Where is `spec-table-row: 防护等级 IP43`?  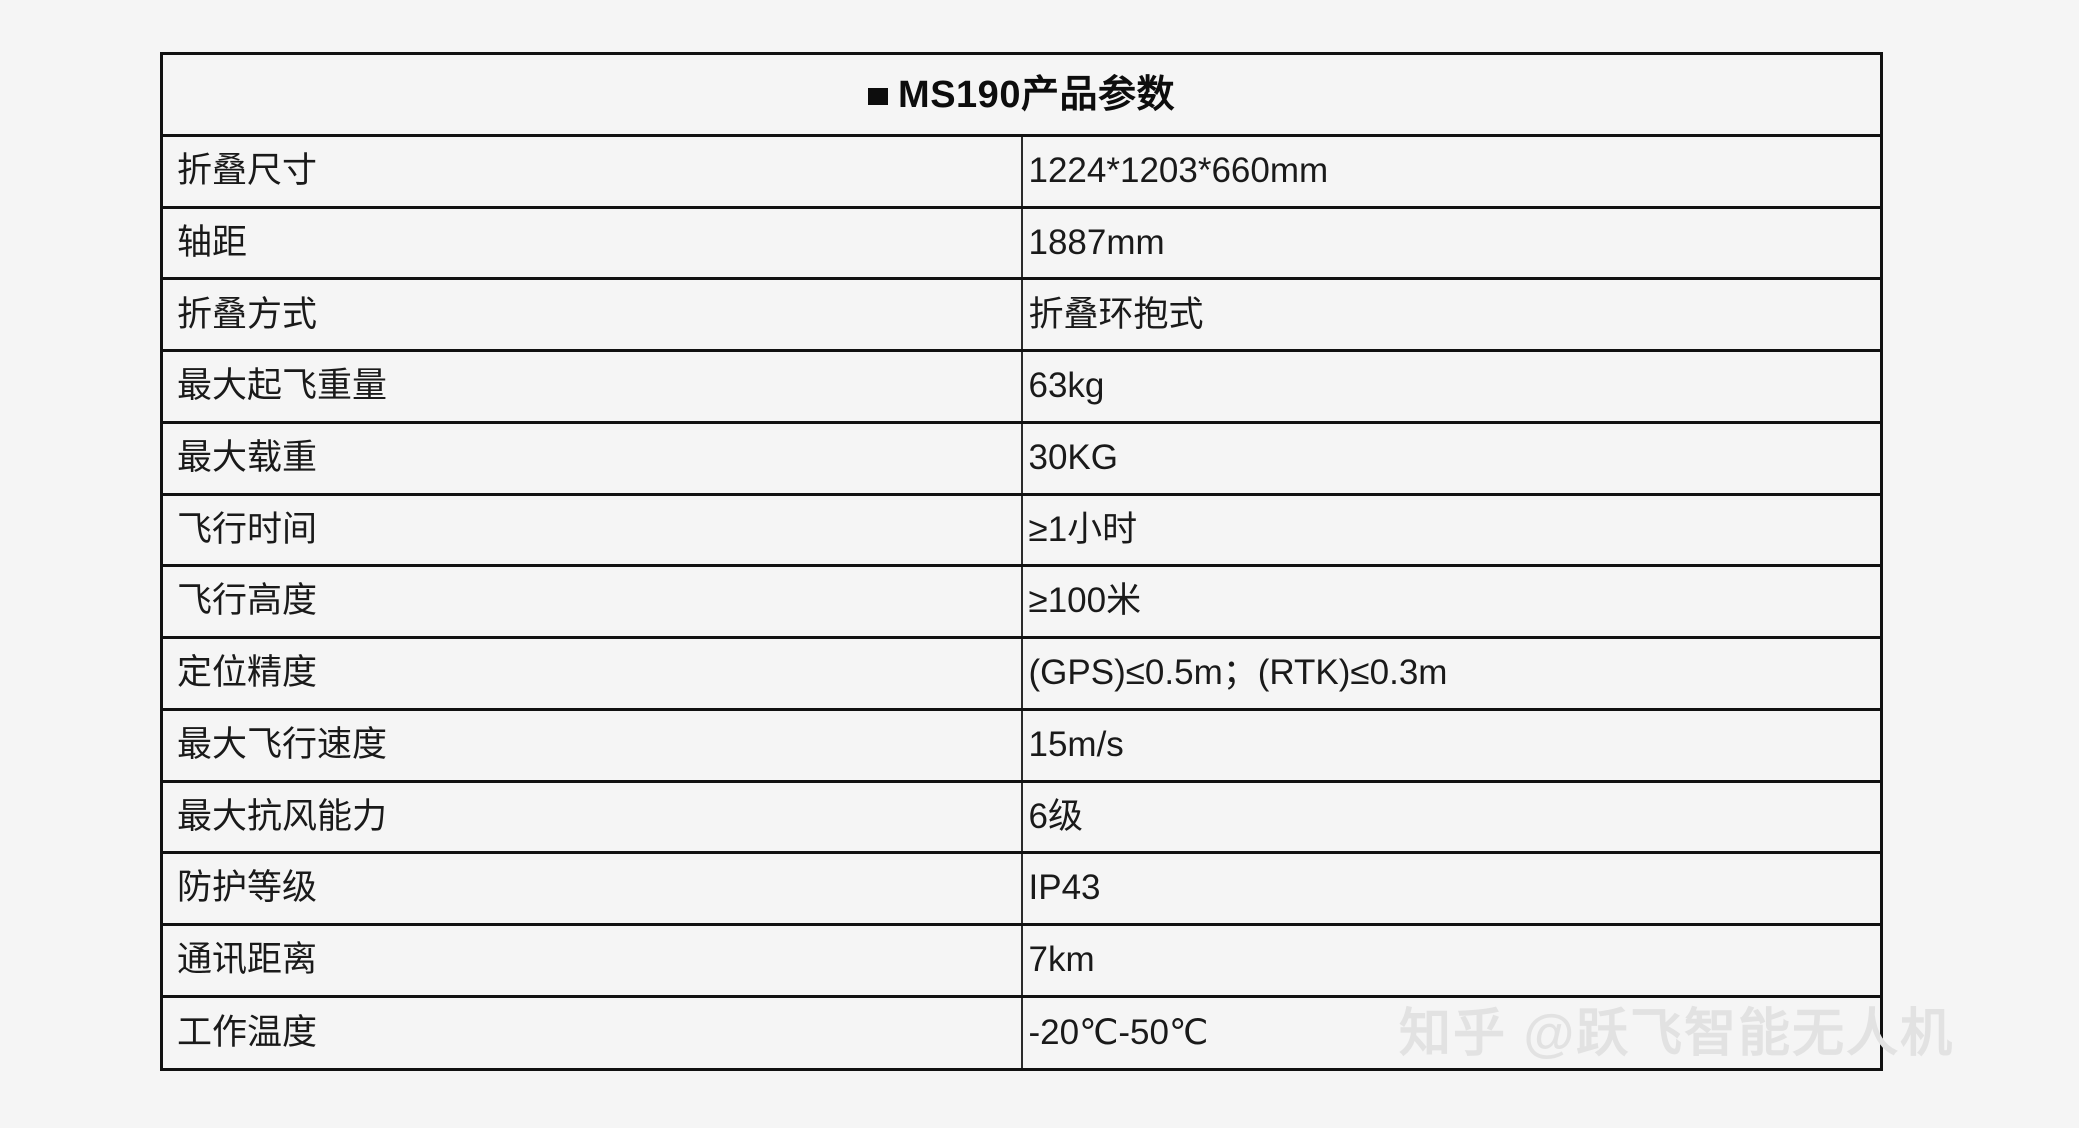
spec-table-row: 防护等级 IP43 is located at coordinates (1021, 888).